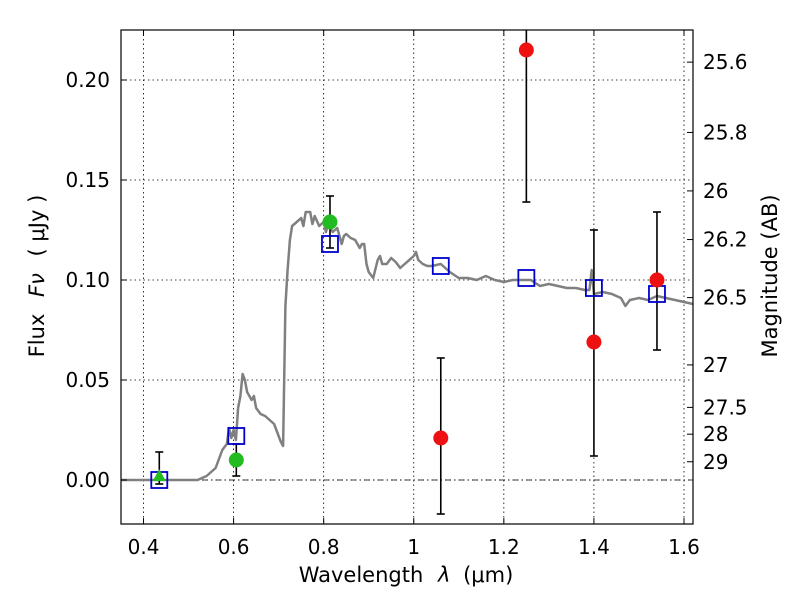  I want to click on x-tick-label-6: 1.6, so click(684, 547).